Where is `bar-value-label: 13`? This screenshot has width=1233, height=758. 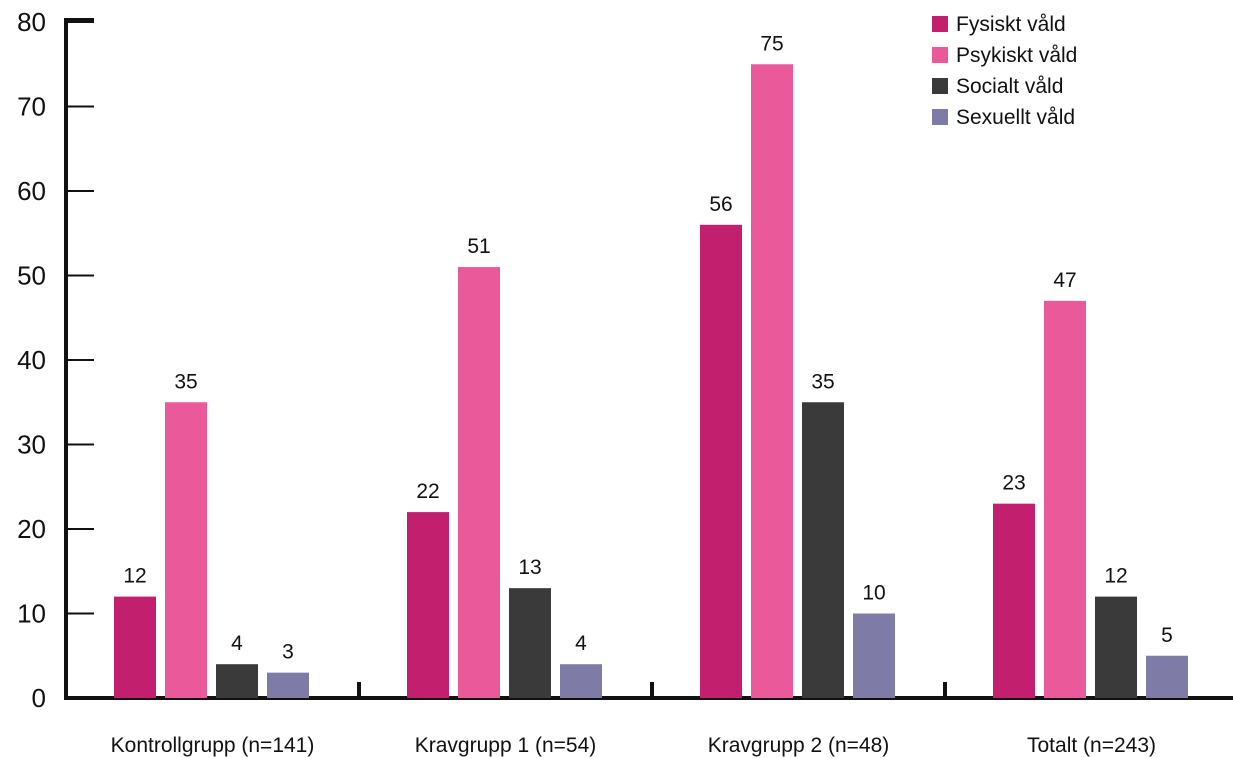 bar-value-label: 13 is located at coordinates (529, 567).